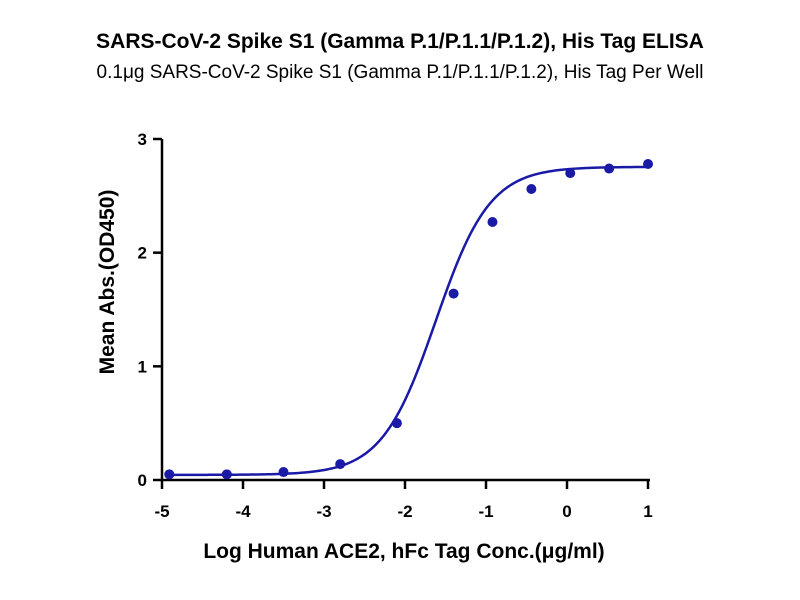 This screenshot has height=600, width=800. Describe the element at coordinates (323, 511) in the screenshot. I see `x-tick-label: -3` at that location.